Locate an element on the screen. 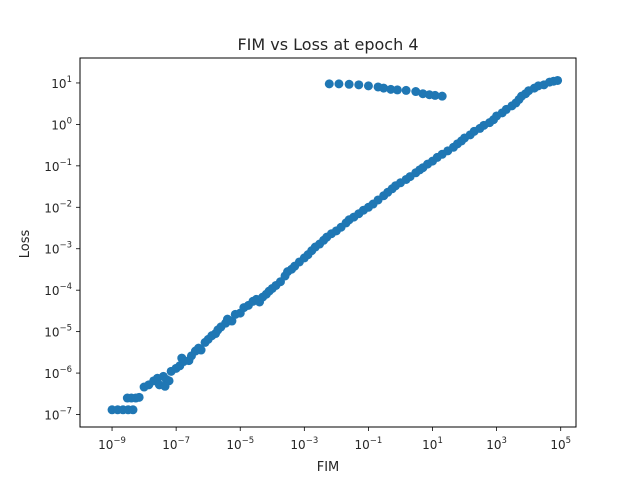 Image resolution: width=640 pixels, height=480 pixels. x-tick-label-exponent: −9 is located at coordinates (119, 441).